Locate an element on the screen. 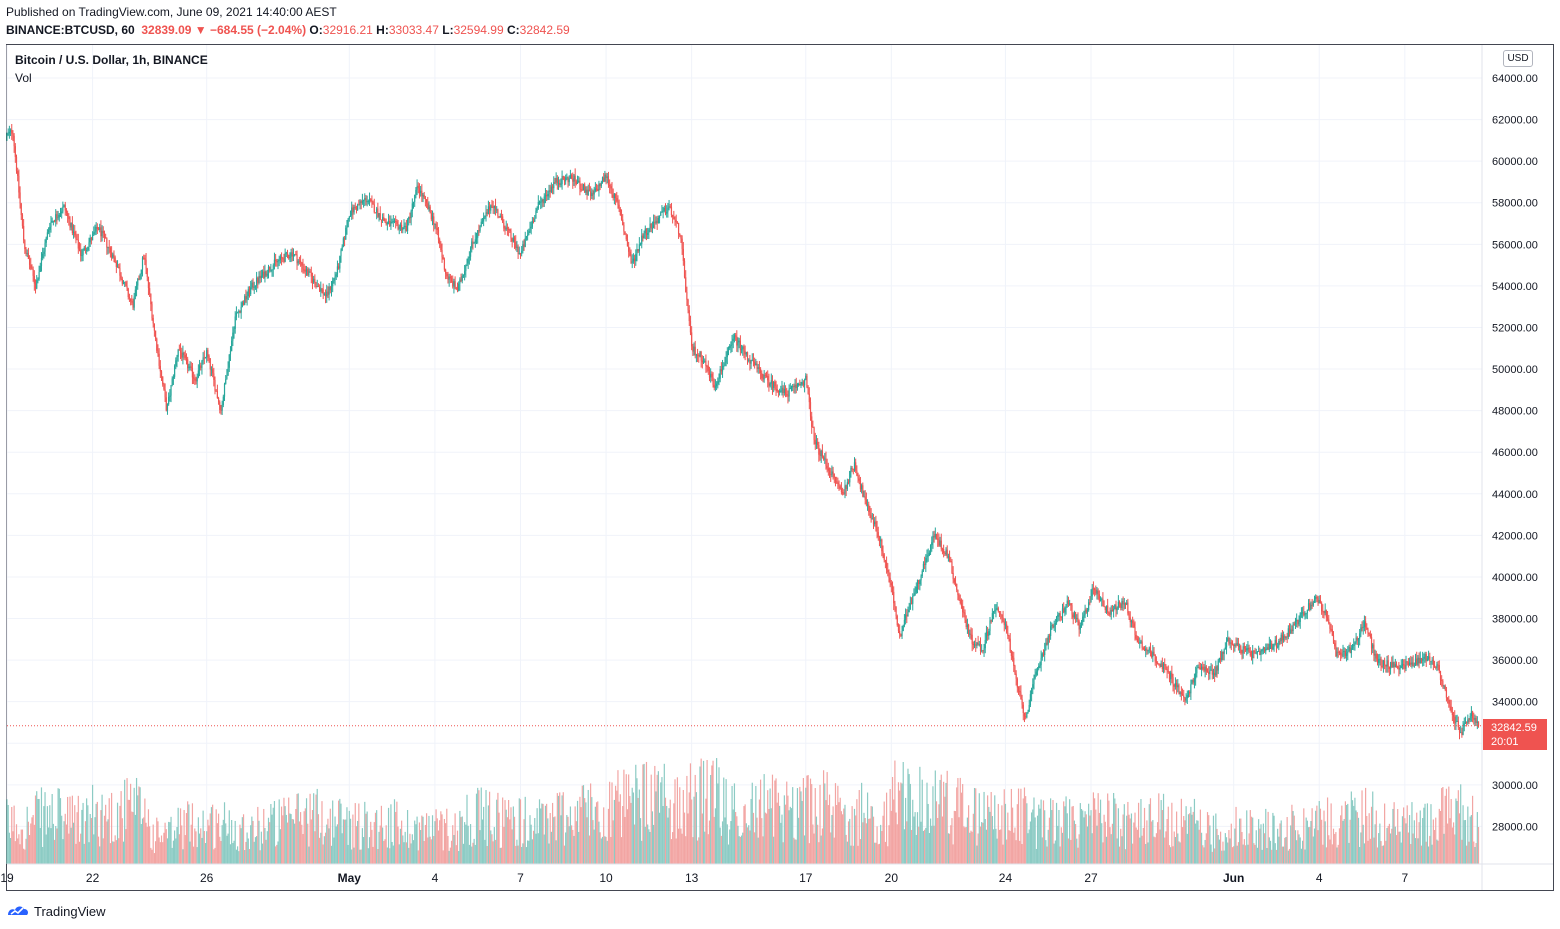 This screenshot has height=929, width=1560. time-axis: 19 22 26 May 4 7 10 13 17 20 24 27 Jun 4 7 is located at coordinates (704, 878).